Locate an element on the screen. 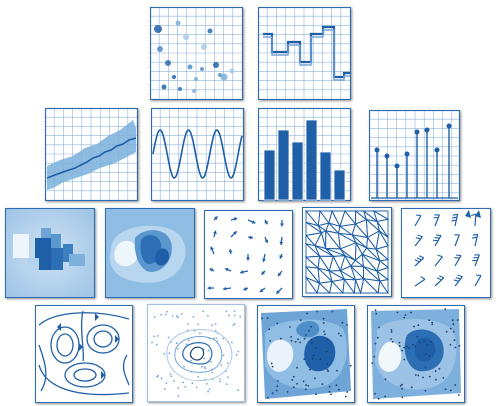 This screenshot has height=406, width=499. scatter-plot-thumbnail is located at coordinates (196, 53).